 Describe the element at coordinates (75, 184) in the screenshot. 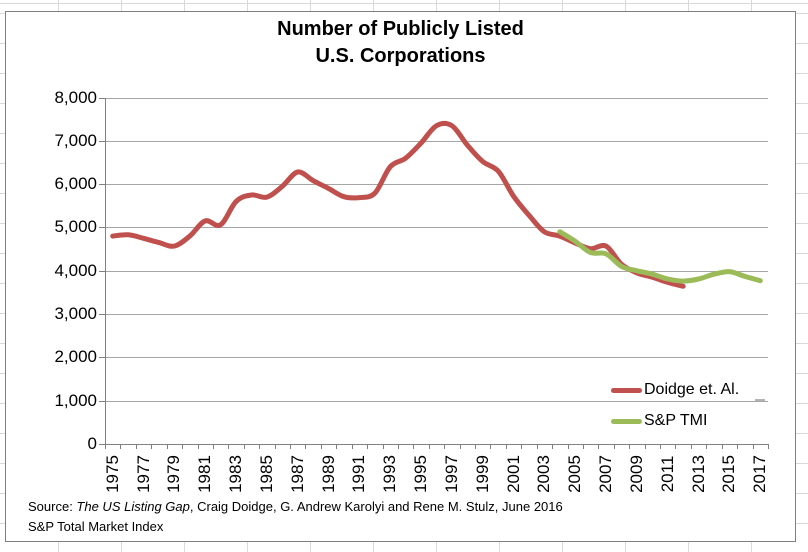

I see `y-tick-label: 6,000` at that location.